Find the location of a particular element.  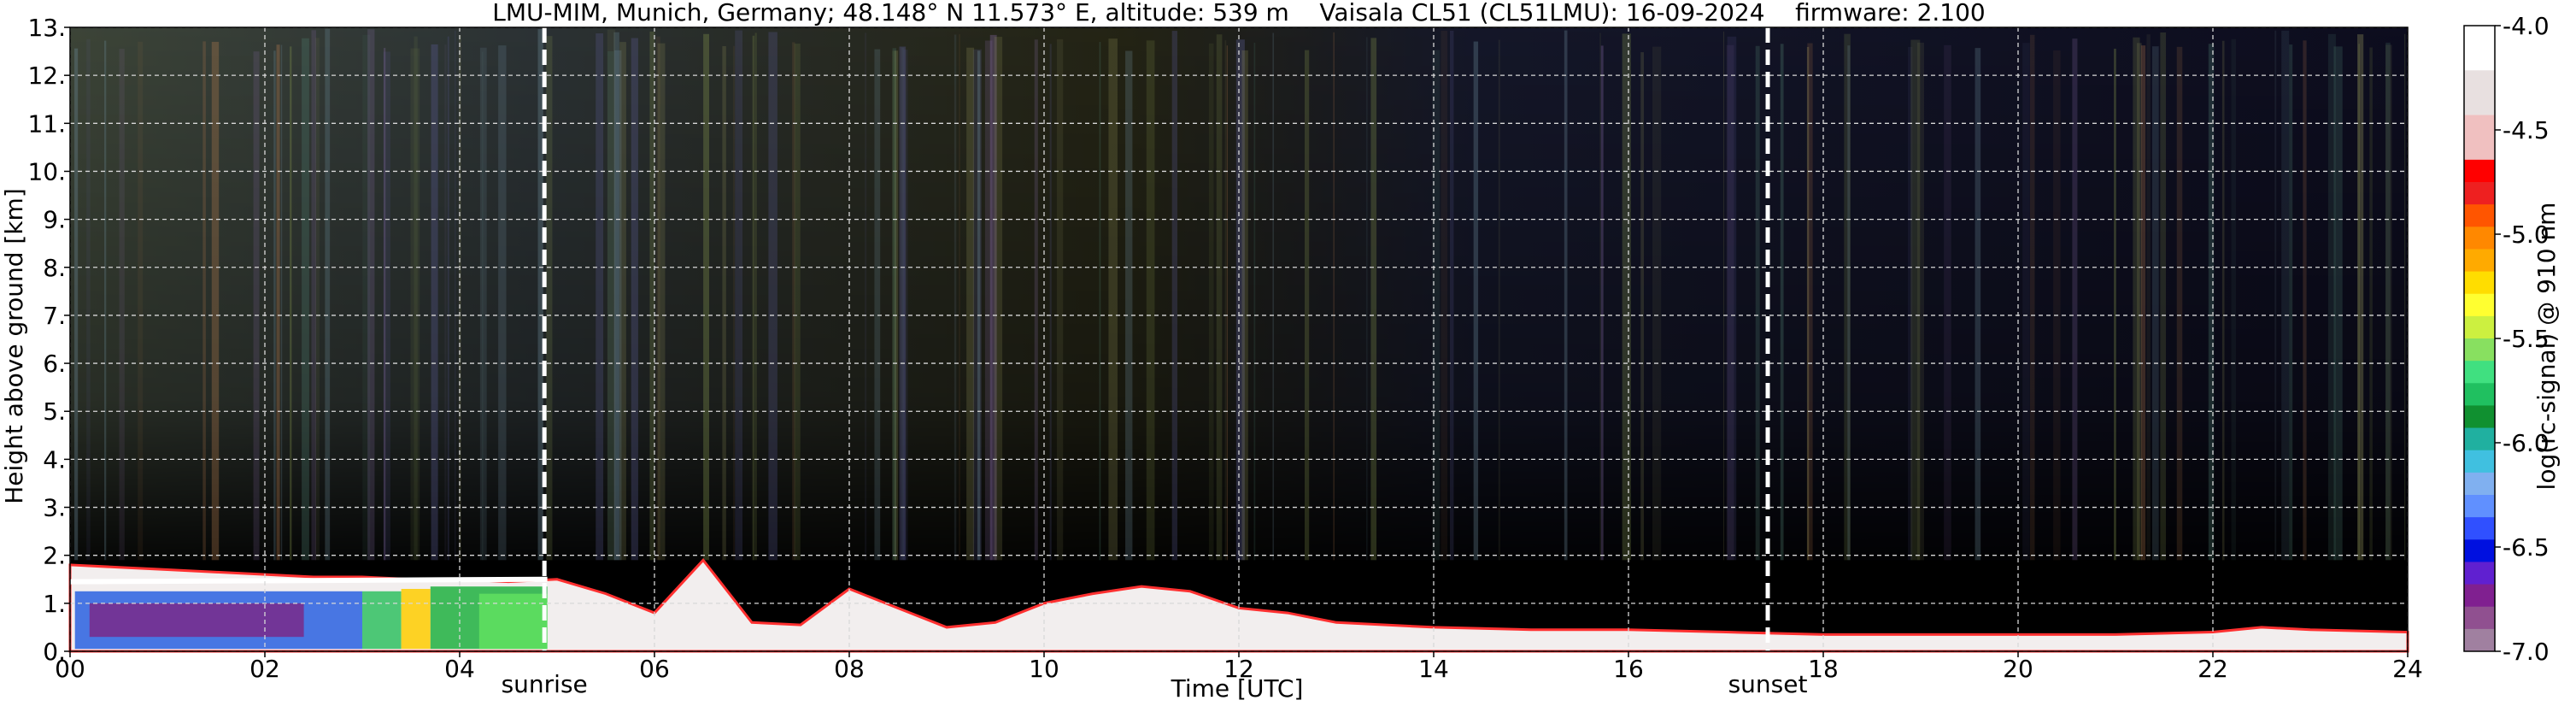

y-axis: 0. 1. 2. 3. 4. 5. 6. 7. 8. 9. 10. 11. 12. 13. is located at coordinates (48, 340).